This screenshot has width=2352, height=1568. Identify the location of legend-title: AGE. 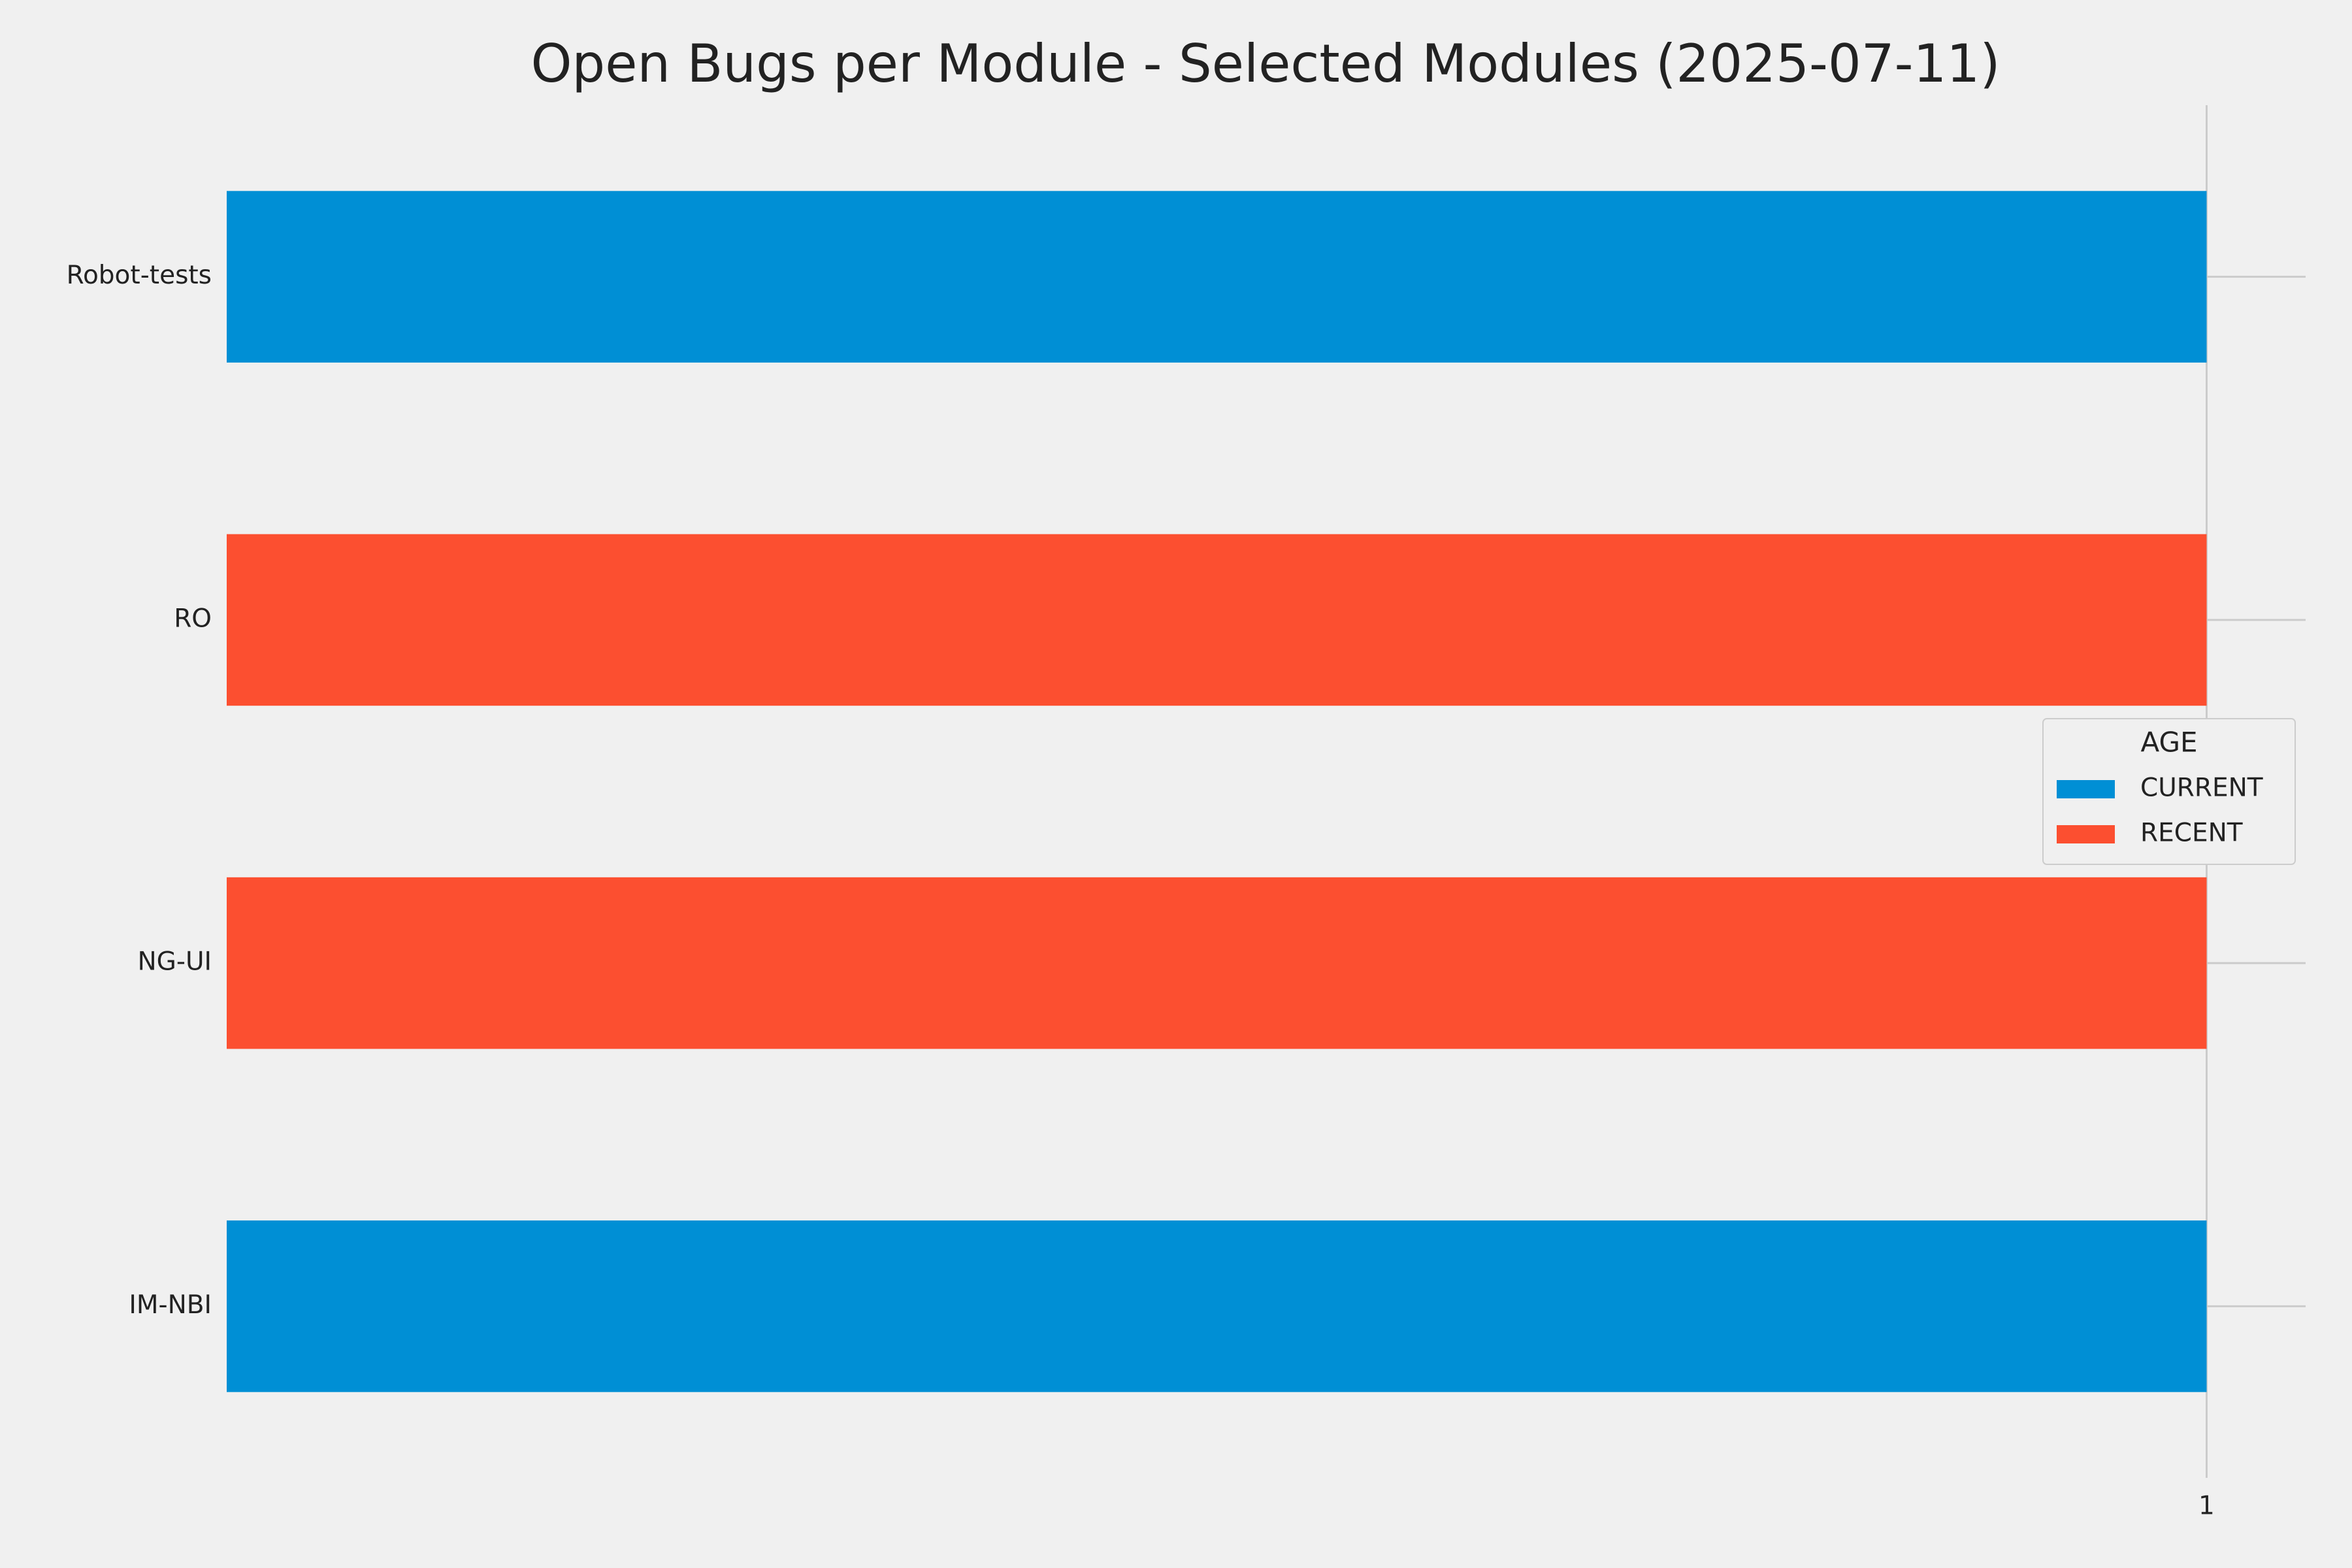
(2168, 743).